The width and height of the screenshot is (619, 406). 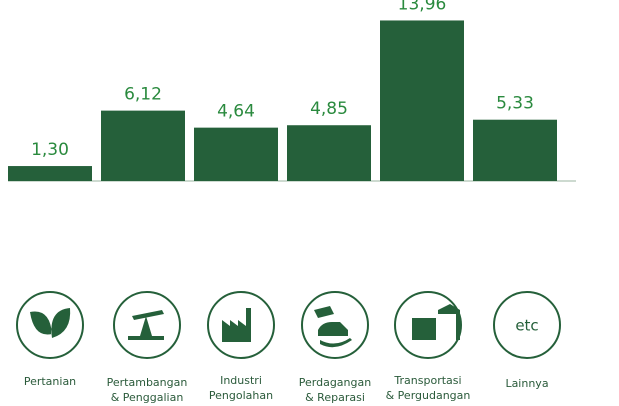 What do you see at coordinates (50, 150) in the screenshot?
I see `value-label: 1,30` at bounding box center [50, 150].